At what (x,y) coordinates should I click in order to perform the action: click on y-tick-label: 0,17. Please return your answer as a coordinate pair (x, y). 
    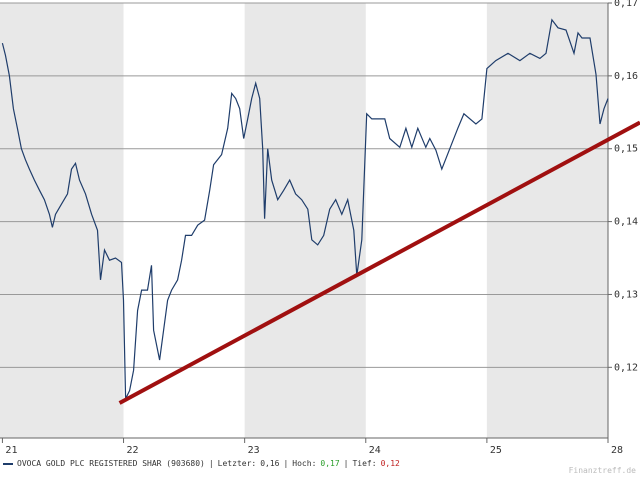
    Looking at the image, I should click on (626, 4).